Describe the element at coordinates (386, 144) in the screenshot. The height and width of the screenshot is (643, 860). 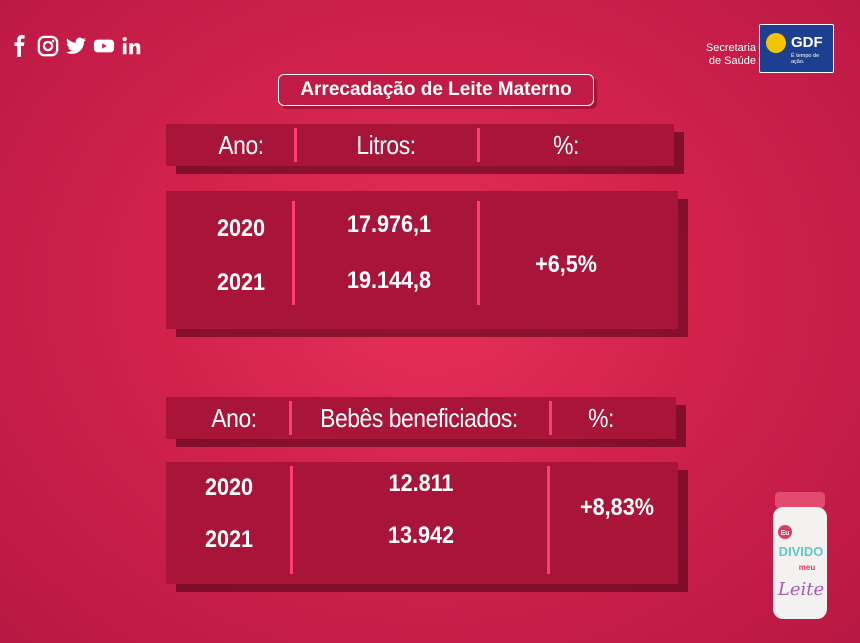
I see `table1-header-liters: Litros:` at that location.